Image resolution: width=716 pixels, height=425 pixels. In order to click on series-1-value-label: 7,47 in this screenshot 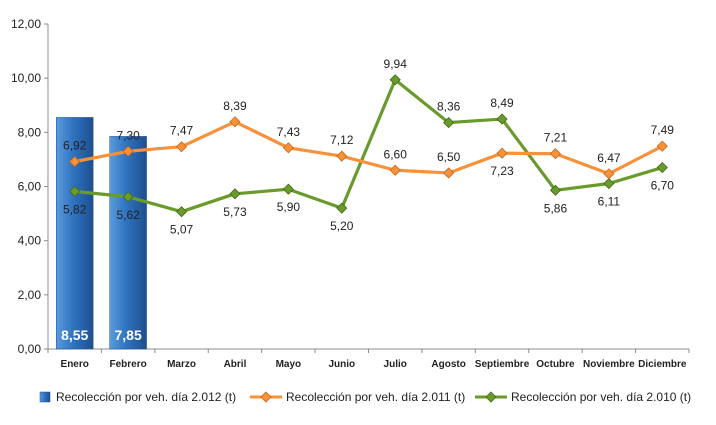, I will do `click(182, 131)`.